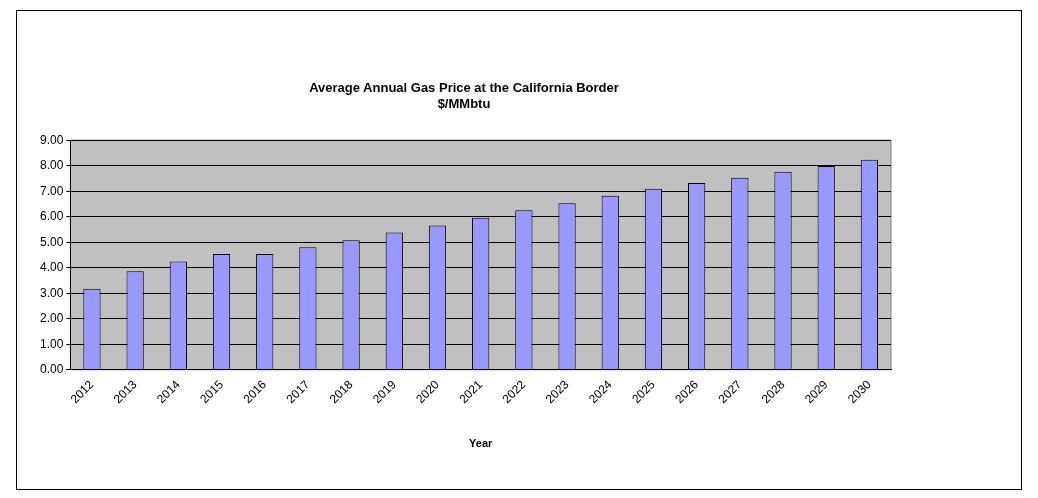 The width and height of the screenshot is (1038, 498). I want to click on chart-subtitle: $/MMbtu, so click(464, 103).